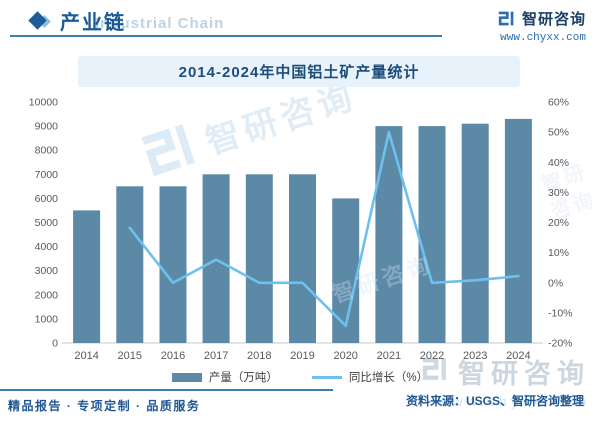  What do you see at coordinates (494, 401) in the screenshot?
I see `data-source: 资料来源：USGS、智研咨询整理` at bounding box center [494, 401].